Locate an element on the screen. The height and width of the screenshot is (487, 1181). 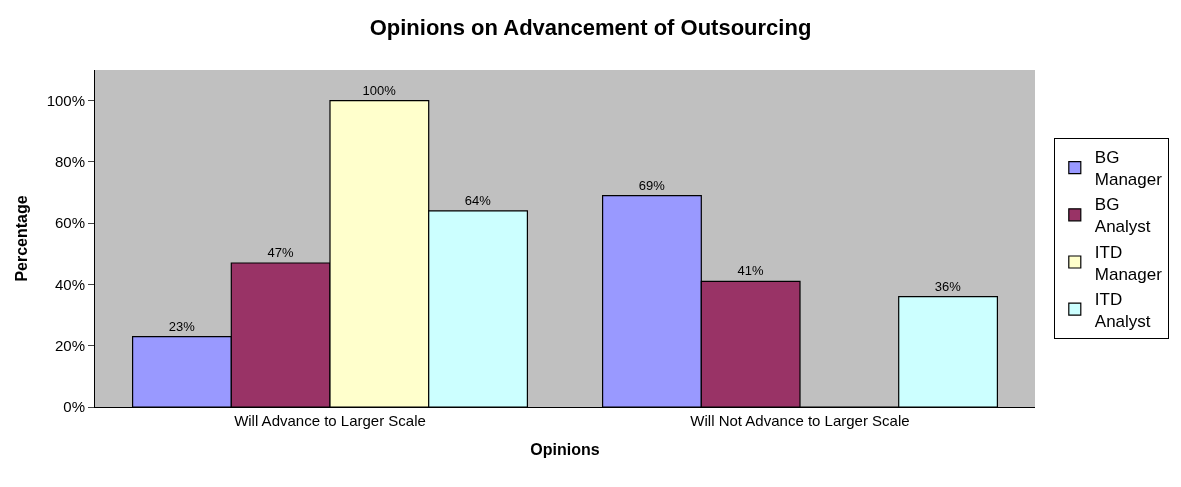
y-tick-label: 60% is located at coordinates (69, 223).